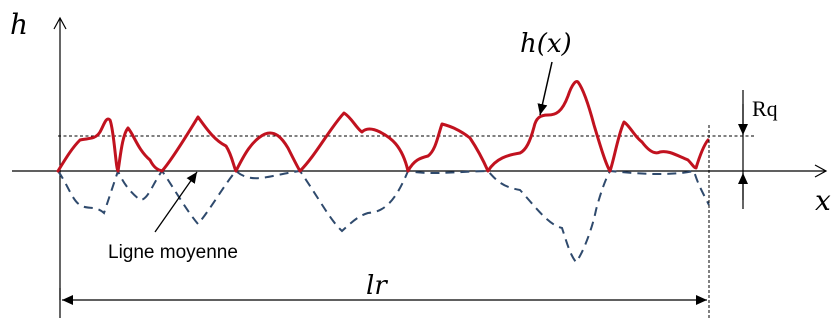 This screenshot has width=832, height=322. Describe the element at coordinates (173, 252) in the screenshot. I see `mean-line-label: Ligne moyenne` at that location.